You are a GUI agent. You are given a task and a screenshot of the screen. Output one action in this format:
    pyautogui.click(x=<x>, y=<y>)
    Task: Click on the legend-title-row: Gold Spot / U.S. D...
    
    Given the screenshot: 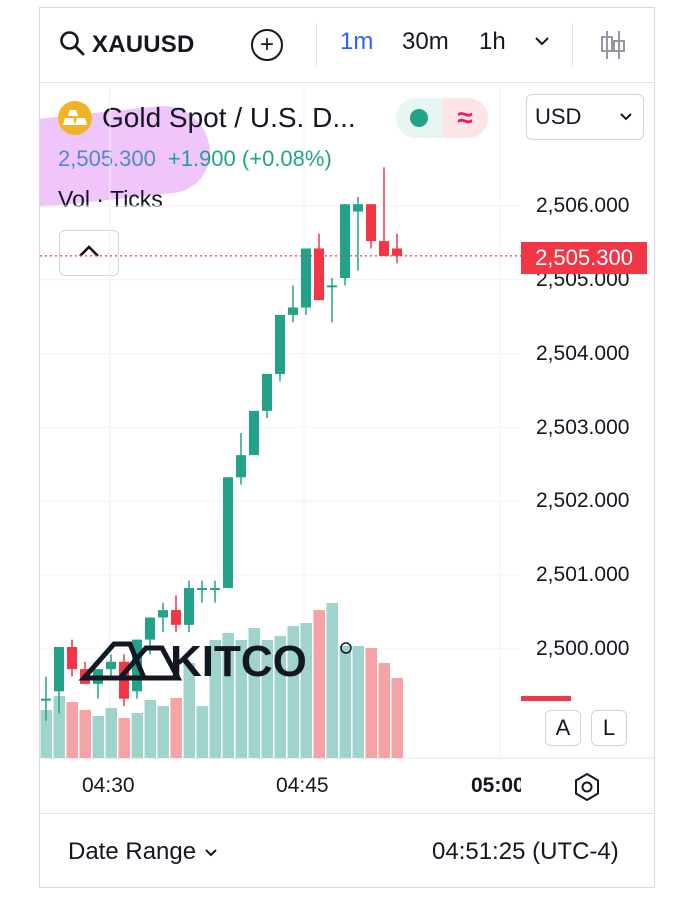 What is the action you would take?
    pyautogui.click(x=207, y=118)
    